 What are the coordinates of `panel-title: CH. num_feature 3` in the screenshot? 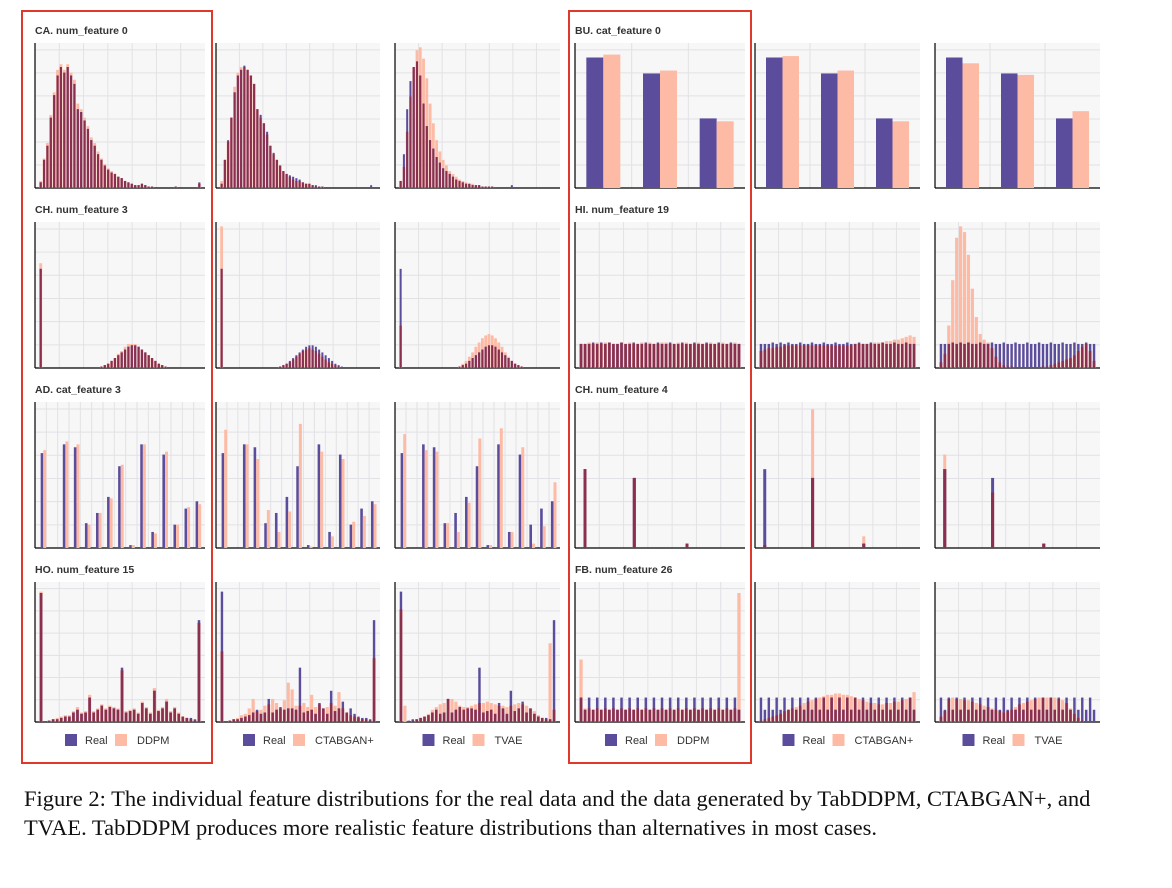 It's located at (81, 210).